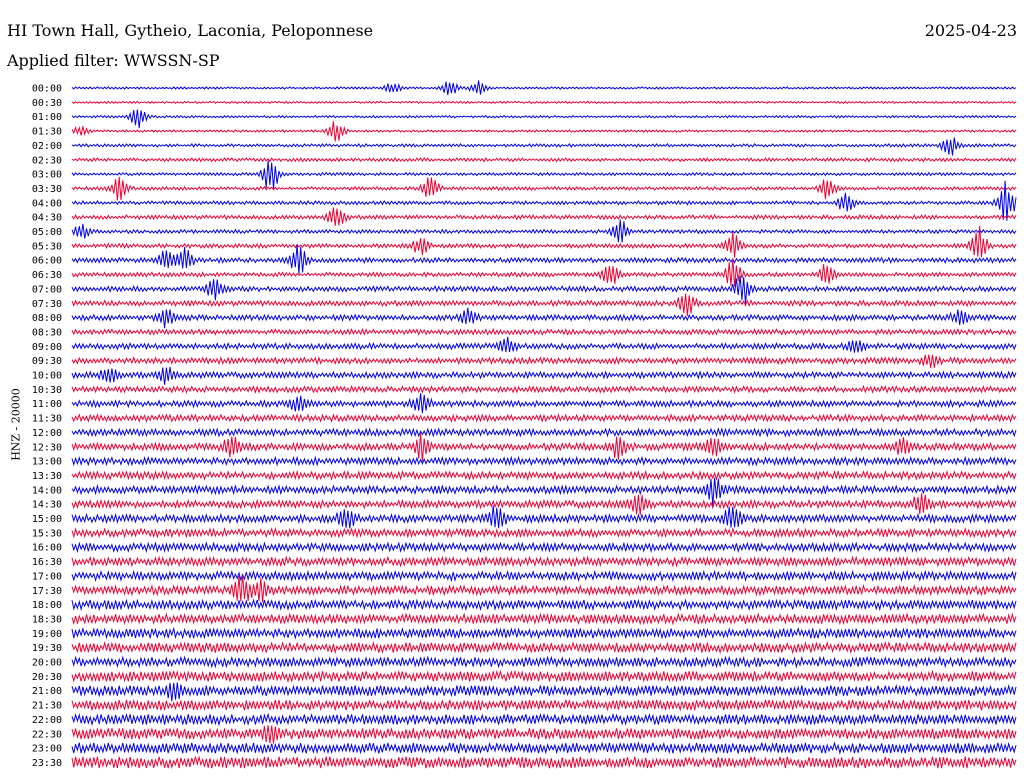 This screenshot has width=1024, height=780. I want to click on row-label: 13:00, so click(47, 462).